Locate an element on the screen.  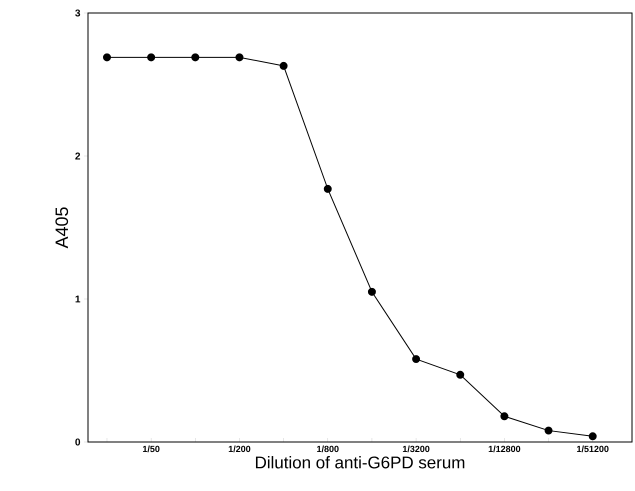
x-tick-label: 1/50 is located at coordinates (151, 449).